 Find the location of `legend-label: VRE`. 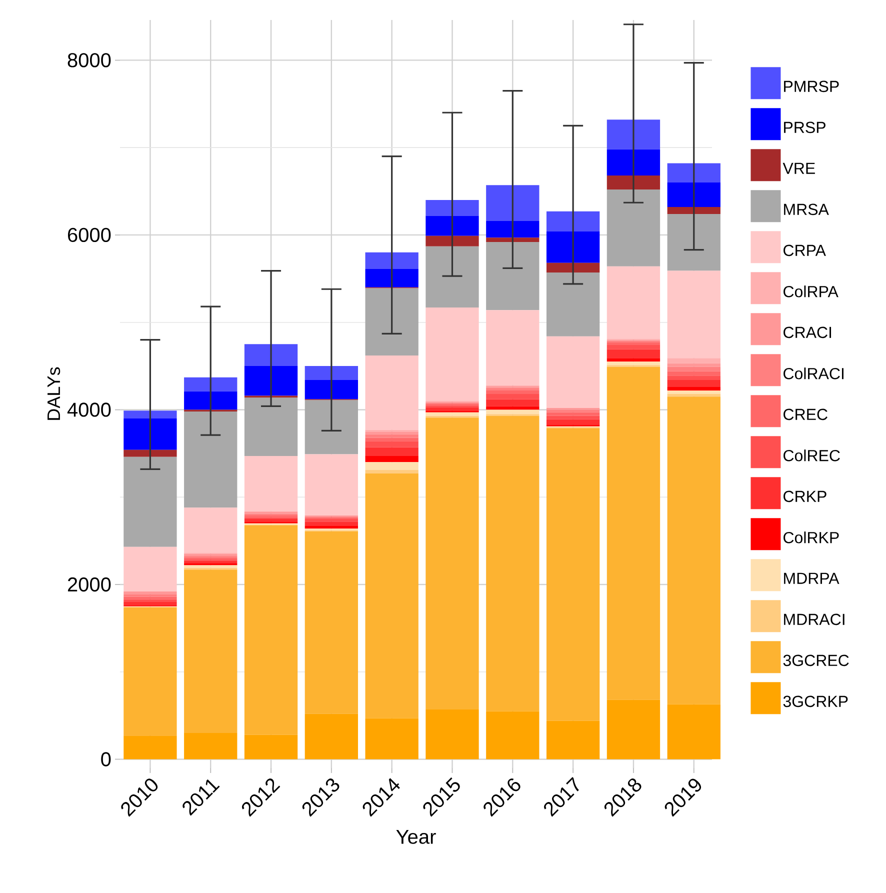

legend-label: VRE is located at coordinates (798, 168).